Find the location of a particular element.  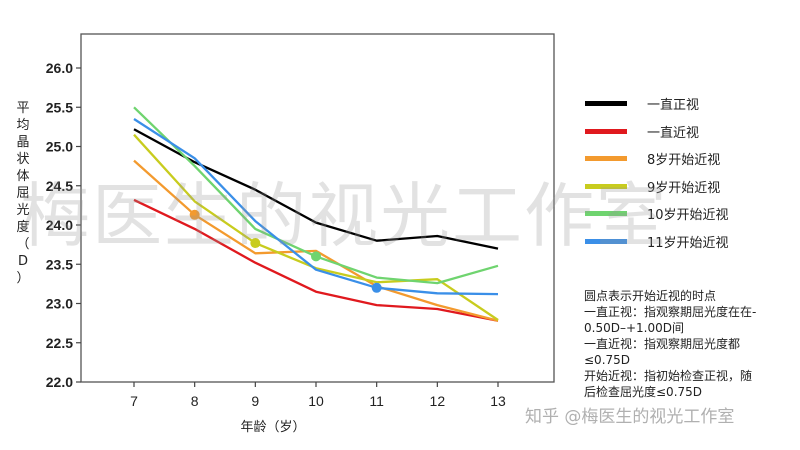

y-axis-label-char: 屈 is located at coordinates (23, 193).